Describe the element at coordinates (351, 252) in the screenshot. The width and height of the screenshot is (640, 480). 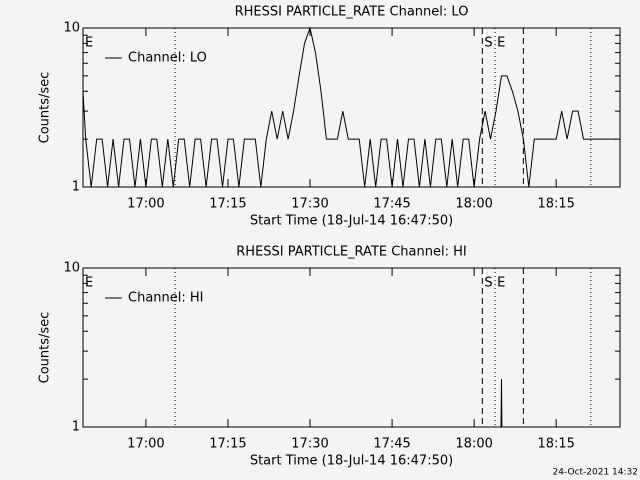
I see `chart-title: RHESSI PARTICLE_RATE Channel: HI` at that location.